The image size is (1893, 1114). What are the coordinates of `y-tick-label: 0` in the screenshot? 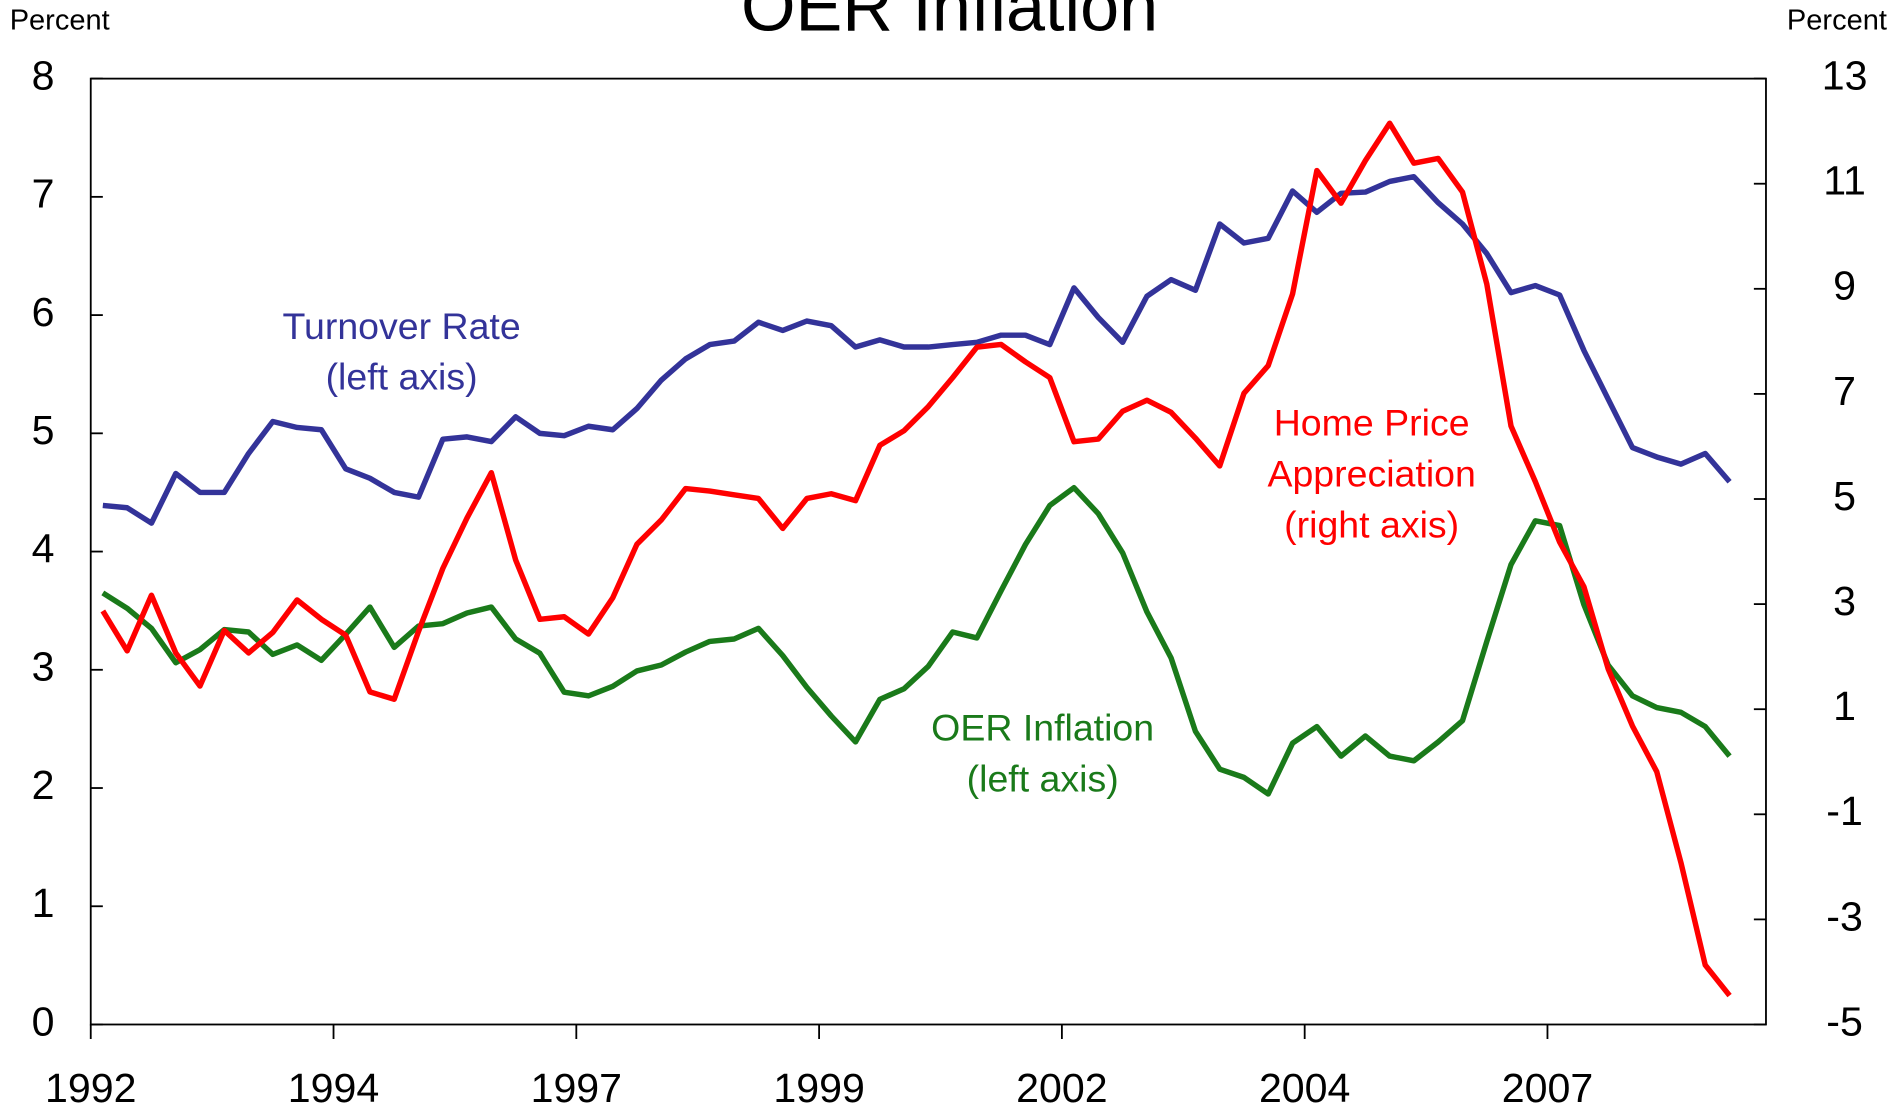 It's located at (43, 1021).